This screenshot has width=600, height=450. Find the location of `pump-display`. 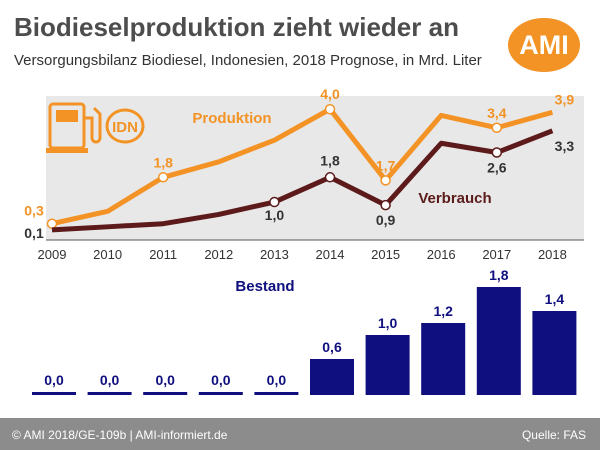

pump-display is located at coordinates (67, 116).